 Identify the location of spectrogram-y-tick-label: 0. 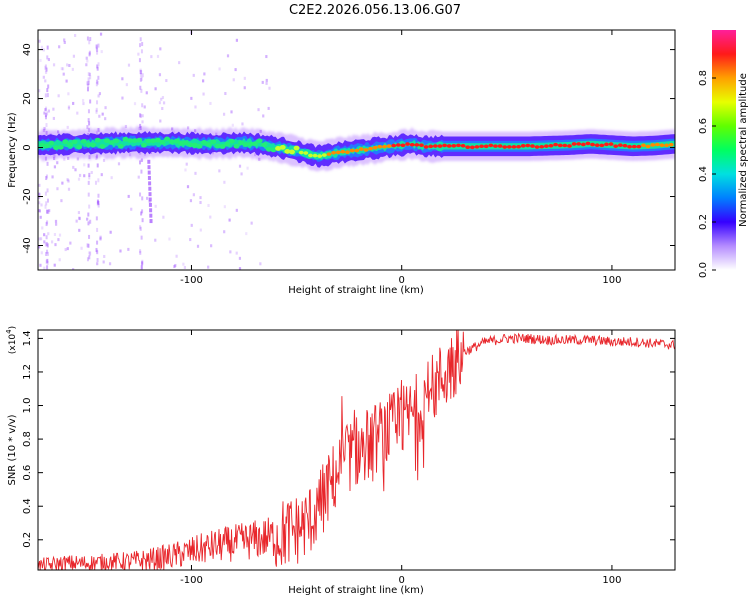
(27, 147).